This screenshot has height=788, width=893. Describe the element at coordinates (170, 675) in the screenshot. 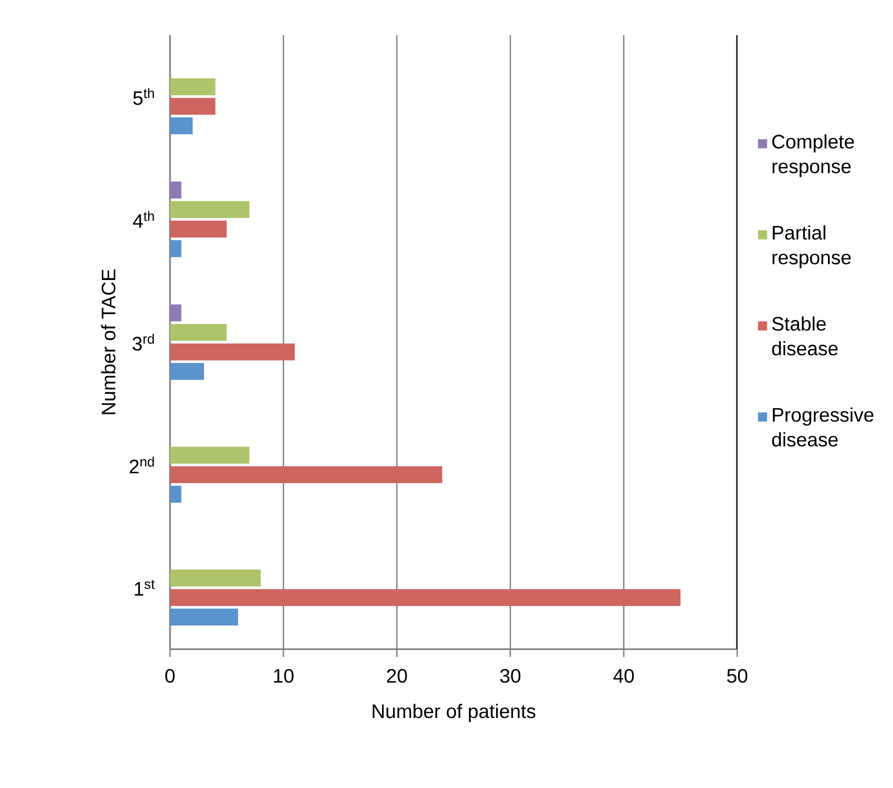

I see `x-tick-label: 0` at that location.